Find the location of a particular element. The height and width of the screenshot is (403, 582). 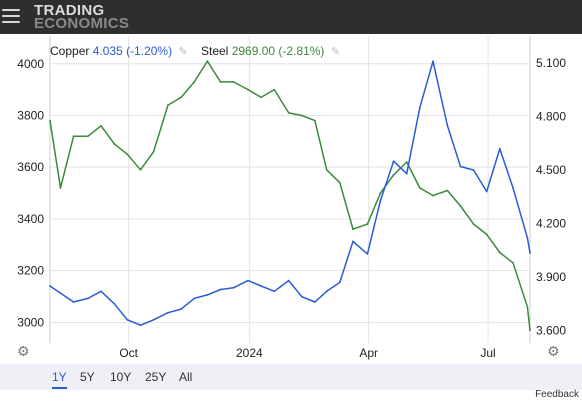

legend-steel: Steel 2969.00 (-2.81%) ✎ is located at coordinates (270, 51).